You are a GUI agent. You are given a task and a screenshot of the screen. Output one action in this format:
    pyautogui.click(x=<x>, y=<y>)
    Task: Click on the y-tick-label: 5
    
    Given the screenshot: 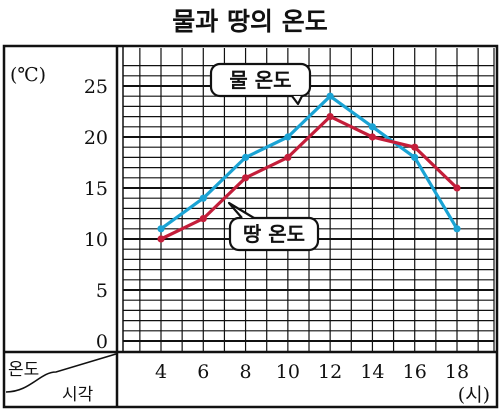 What is the action you would take?
    pyautogui.click(x=102, y=291)
    